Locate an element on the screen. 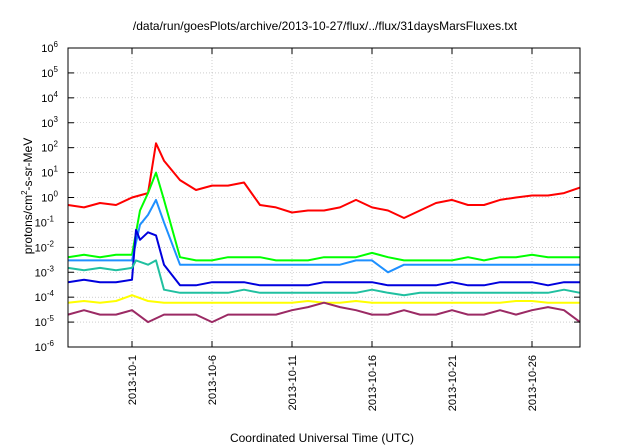  y-tick-exponent: 4 is located at coordinates (56, 94).